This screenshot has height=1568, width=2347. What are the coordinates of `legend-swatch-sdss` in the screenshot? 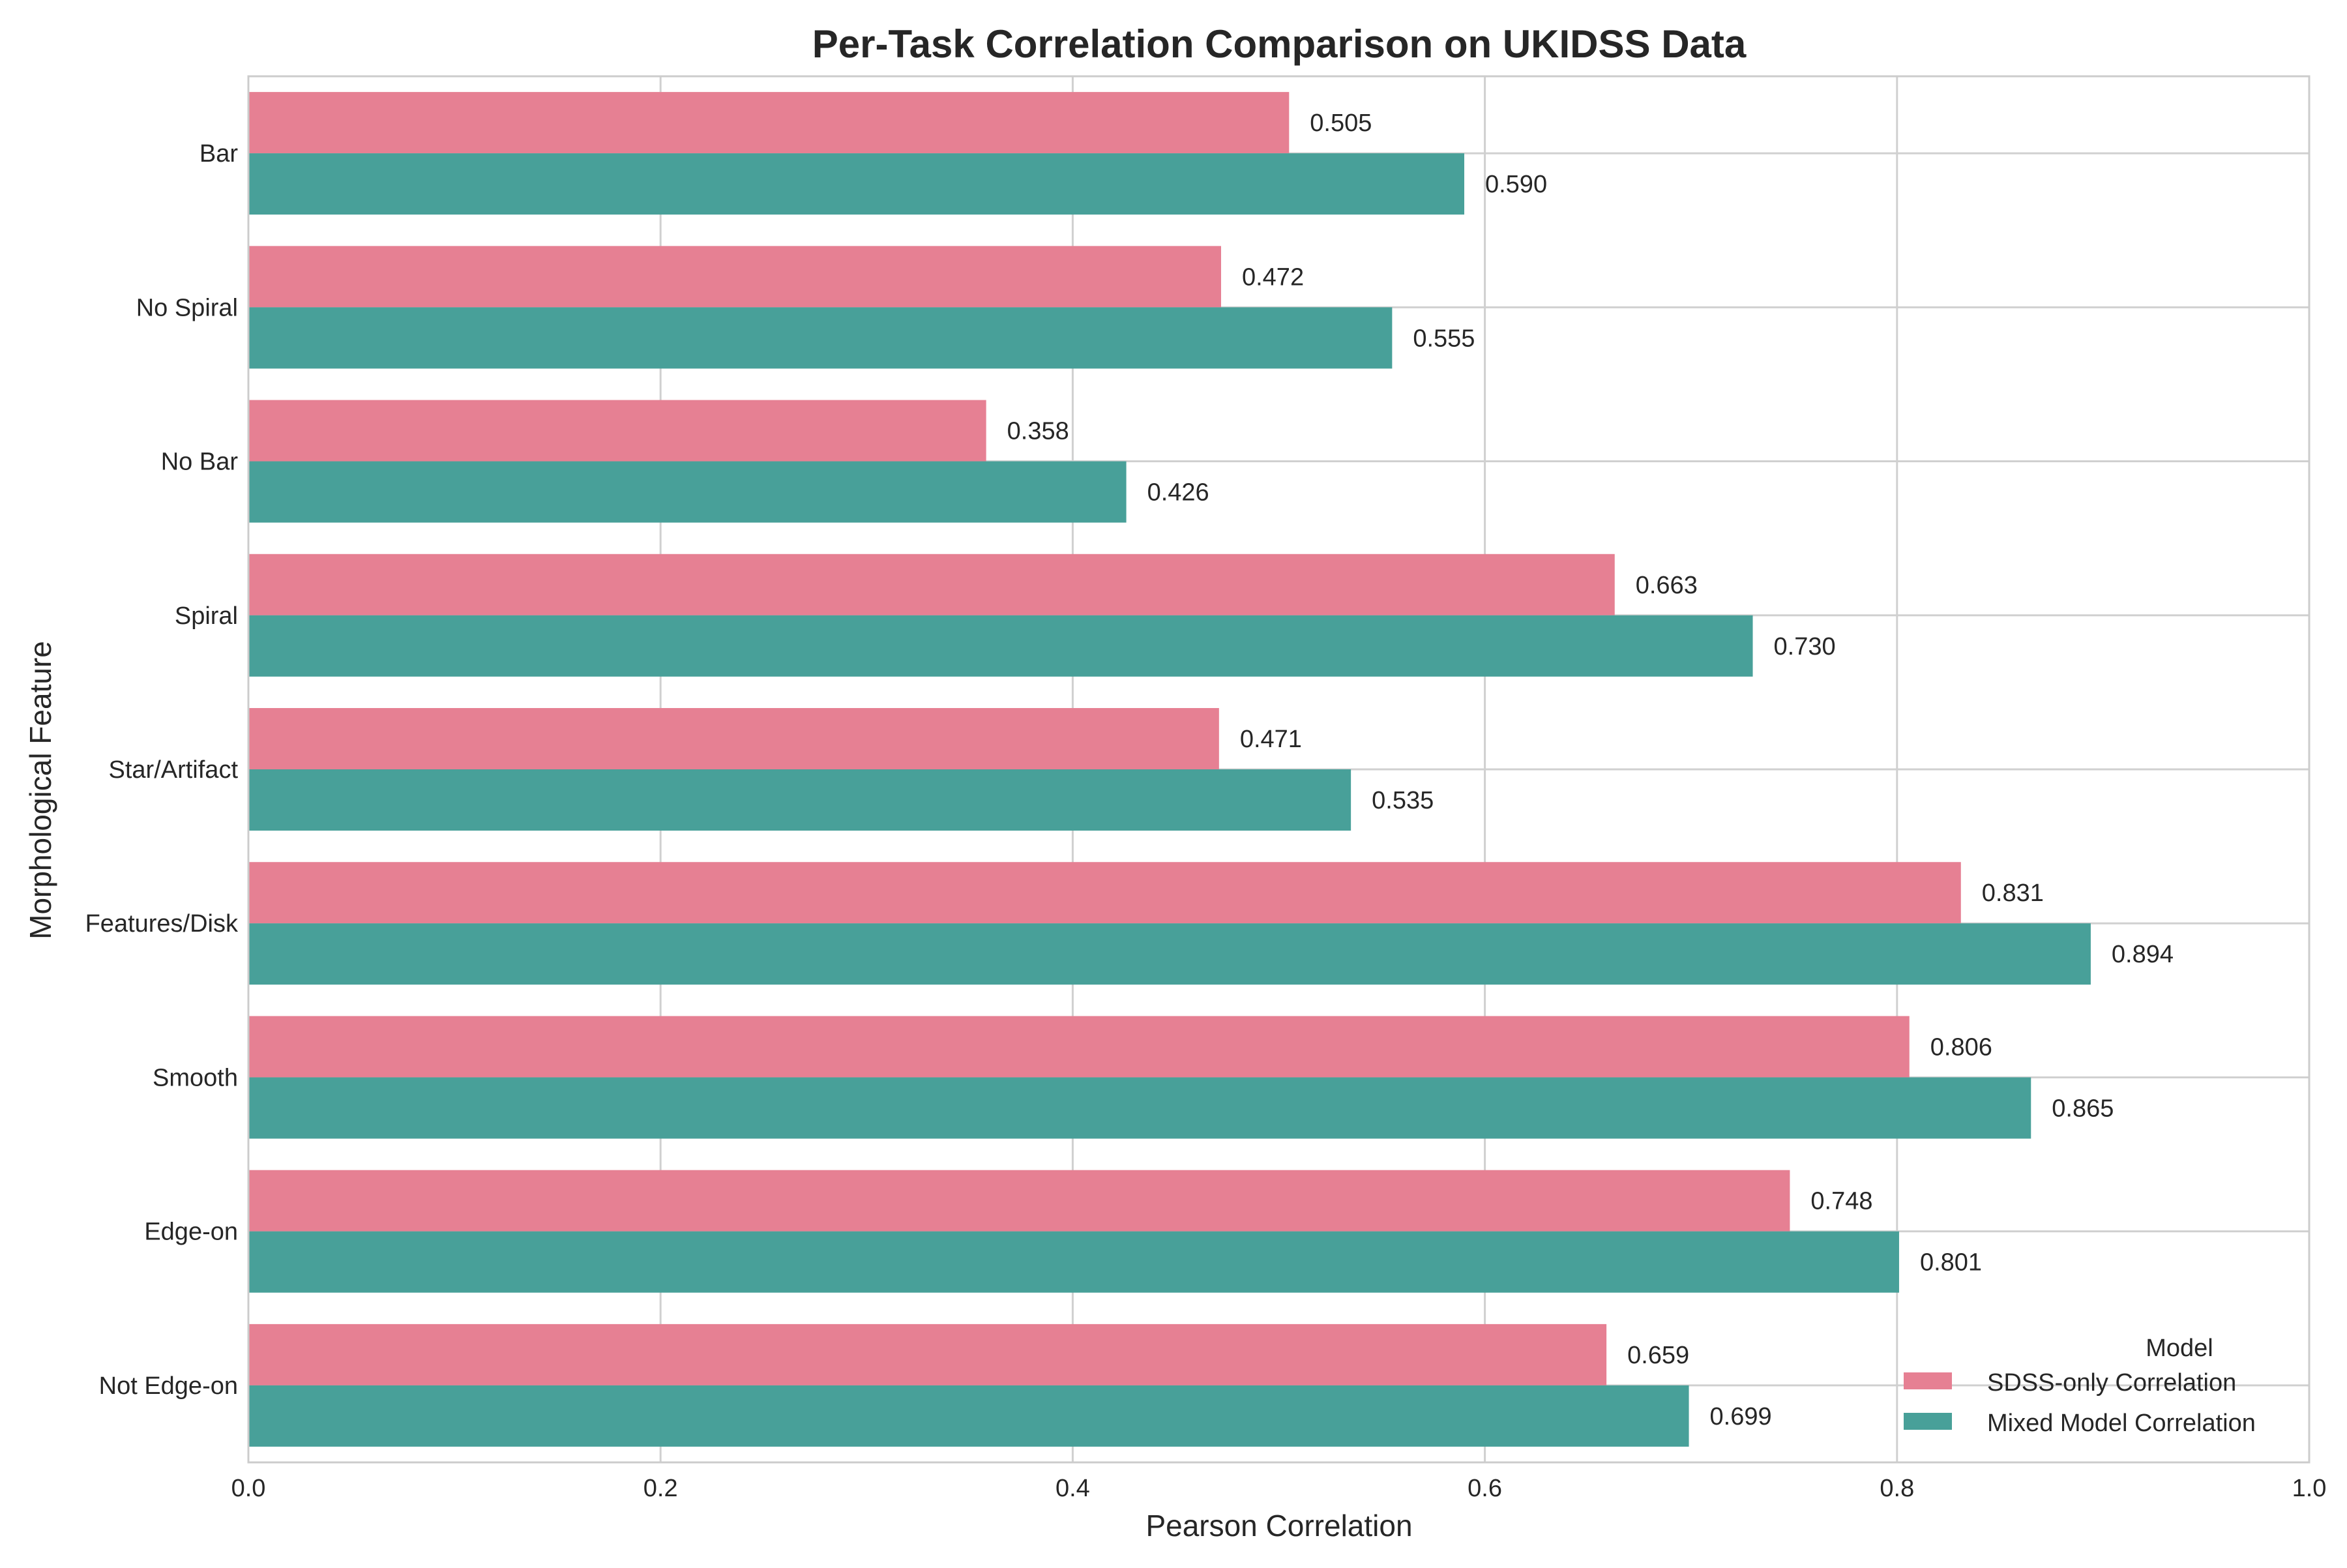 It's located at (1928, 1380).